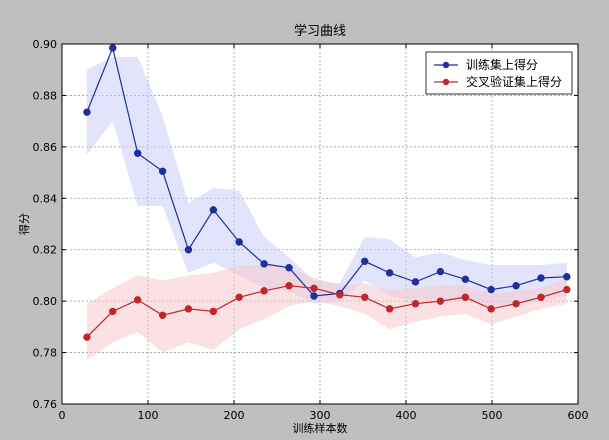 The width and height of the screenshot is (609, 440). What do you see at coordinates (578, 415) in the screenshot?
I see `x-tick-label: 600` at bounding box center [578, 415].